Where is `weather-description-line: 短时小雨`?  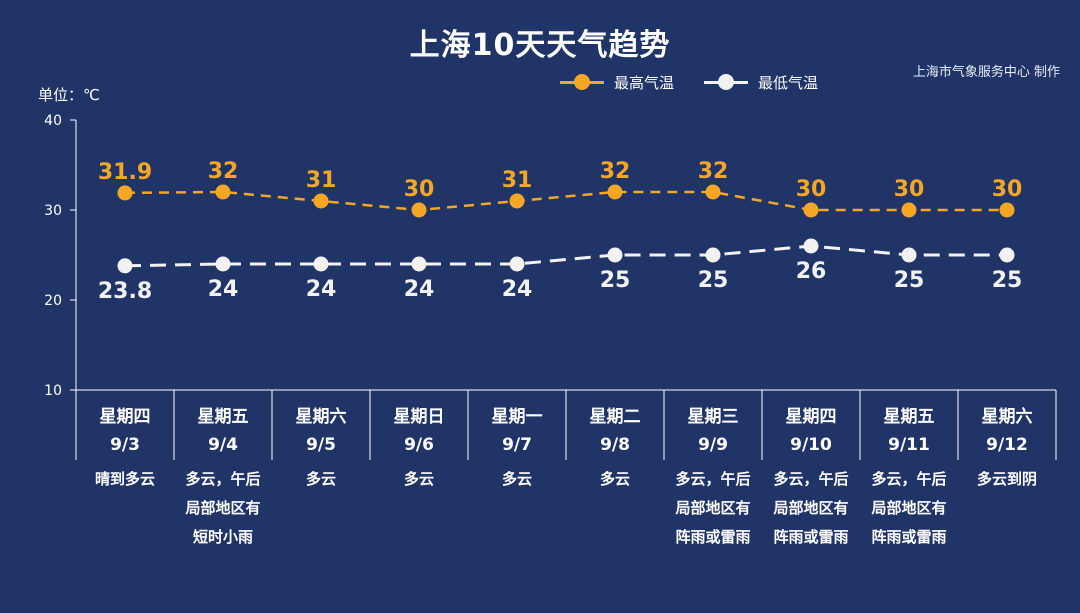
weather-description-line: 短时小雨 is located at coordinates (223, 537).